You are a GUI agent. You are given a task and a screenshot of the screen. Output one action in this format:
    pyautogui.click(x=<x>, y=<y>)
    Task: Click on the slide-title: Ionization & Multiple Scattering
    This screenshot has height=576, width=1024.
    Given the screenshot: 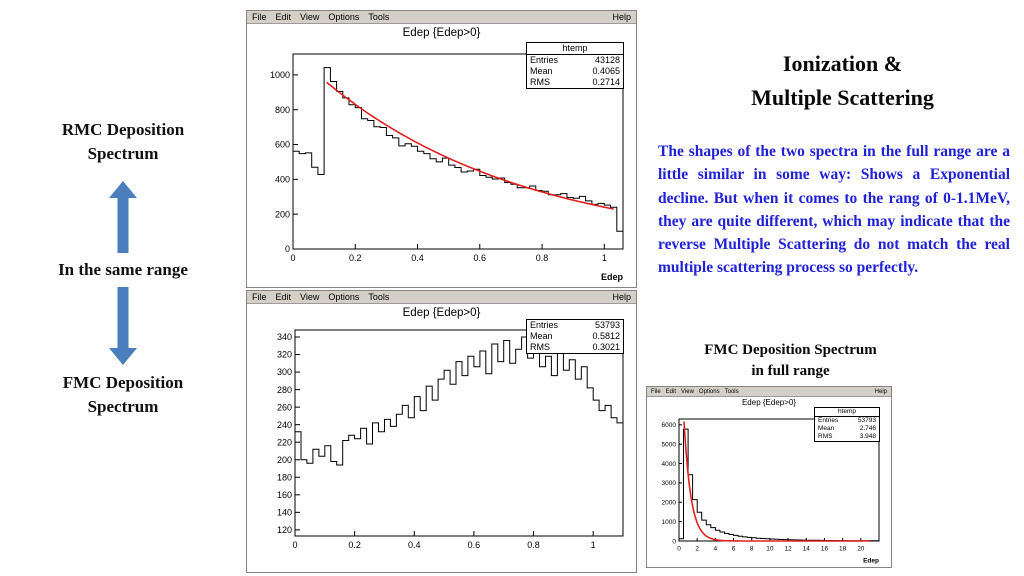 What is the action you would take?
    pyautogui.click(x=842, y=80)
    